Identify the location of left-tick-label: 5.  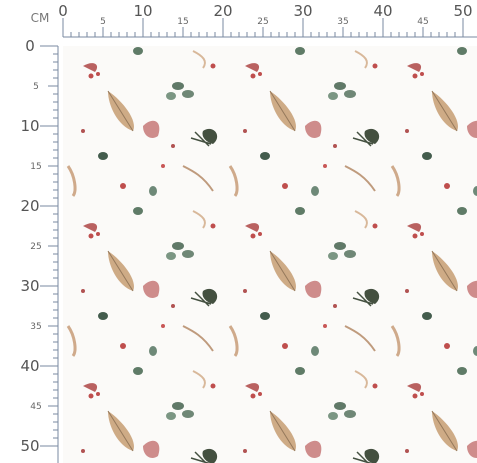
(36, 87).